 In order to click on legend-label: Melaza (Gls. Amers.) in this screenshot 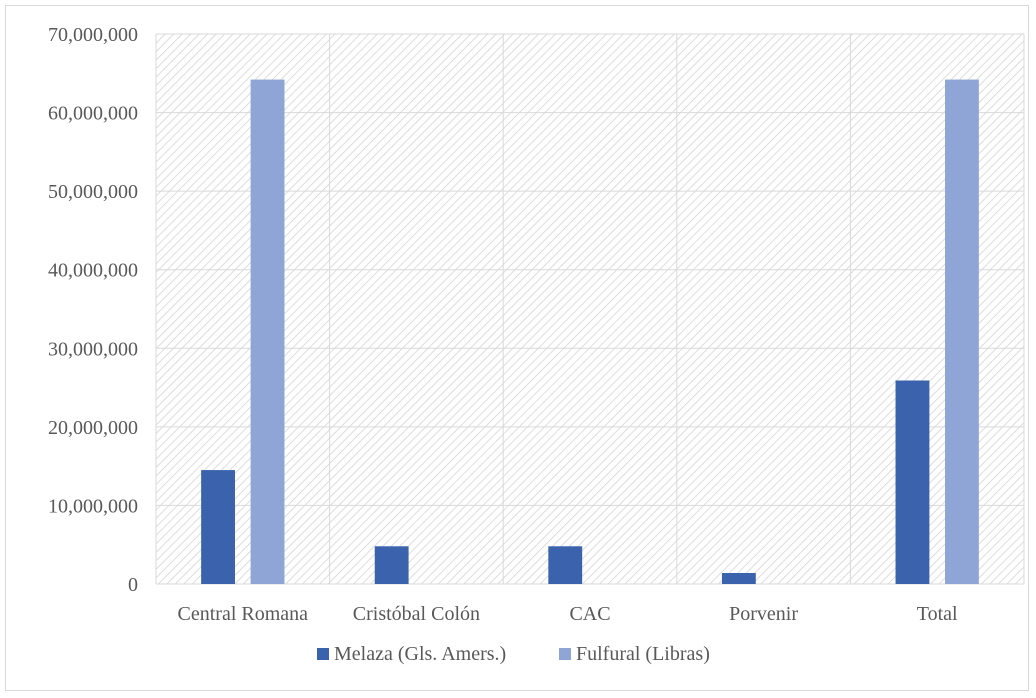, I will do `click(420, 654)`.